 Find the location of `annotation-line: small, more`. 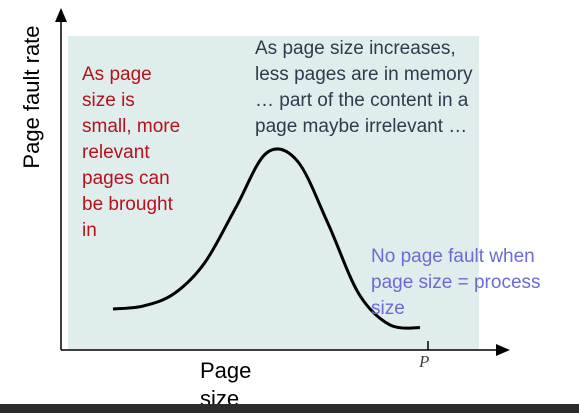

annotation-line: small, more is located at coordinates (131, 126).